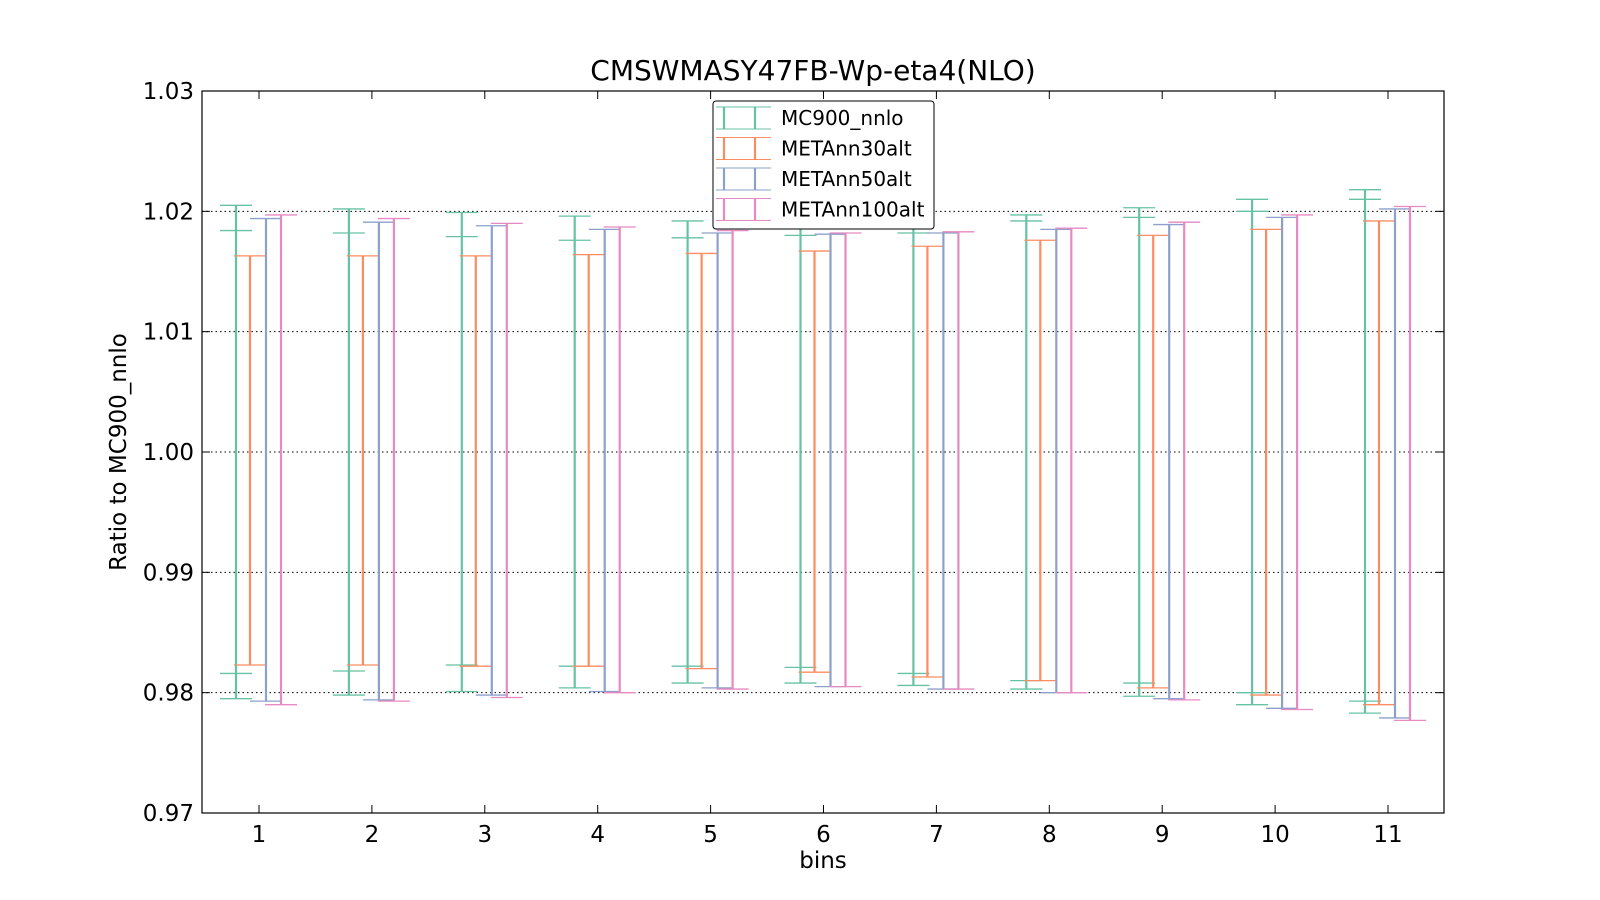  Describe the element at coordinates (168, 333) in the screenshot. I see `y-tick-label: 1.01` at that location.